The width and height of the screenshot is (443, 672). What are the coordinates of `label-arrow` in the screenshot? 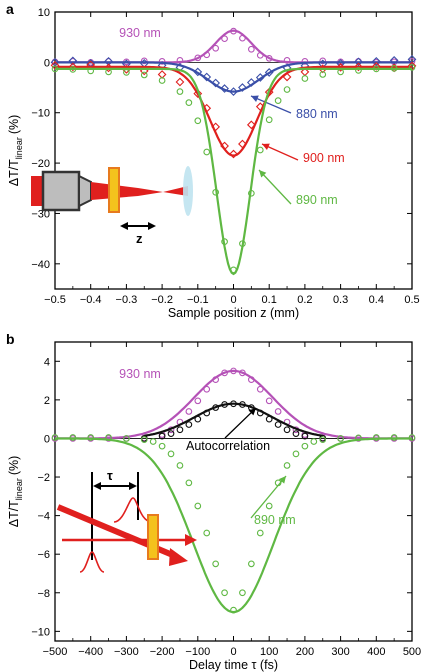 It's located at (268, 497).